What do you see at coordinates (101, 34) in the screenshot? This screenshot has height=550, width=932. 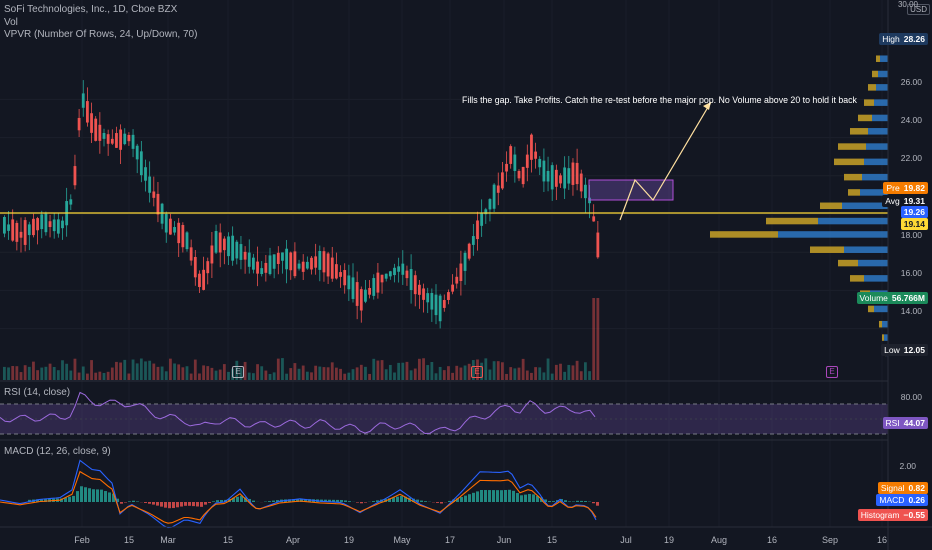 I see `vpvr-legend: VPVR (Number Of Rows, 24, Up/Down, 70)` at bounding box center [101, 34].